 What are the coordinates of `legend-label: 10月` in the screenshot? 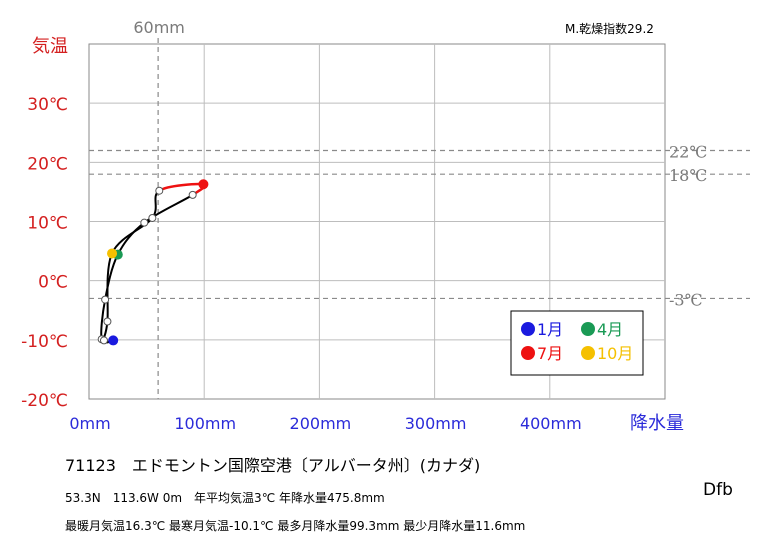 It's located at (615, 353).